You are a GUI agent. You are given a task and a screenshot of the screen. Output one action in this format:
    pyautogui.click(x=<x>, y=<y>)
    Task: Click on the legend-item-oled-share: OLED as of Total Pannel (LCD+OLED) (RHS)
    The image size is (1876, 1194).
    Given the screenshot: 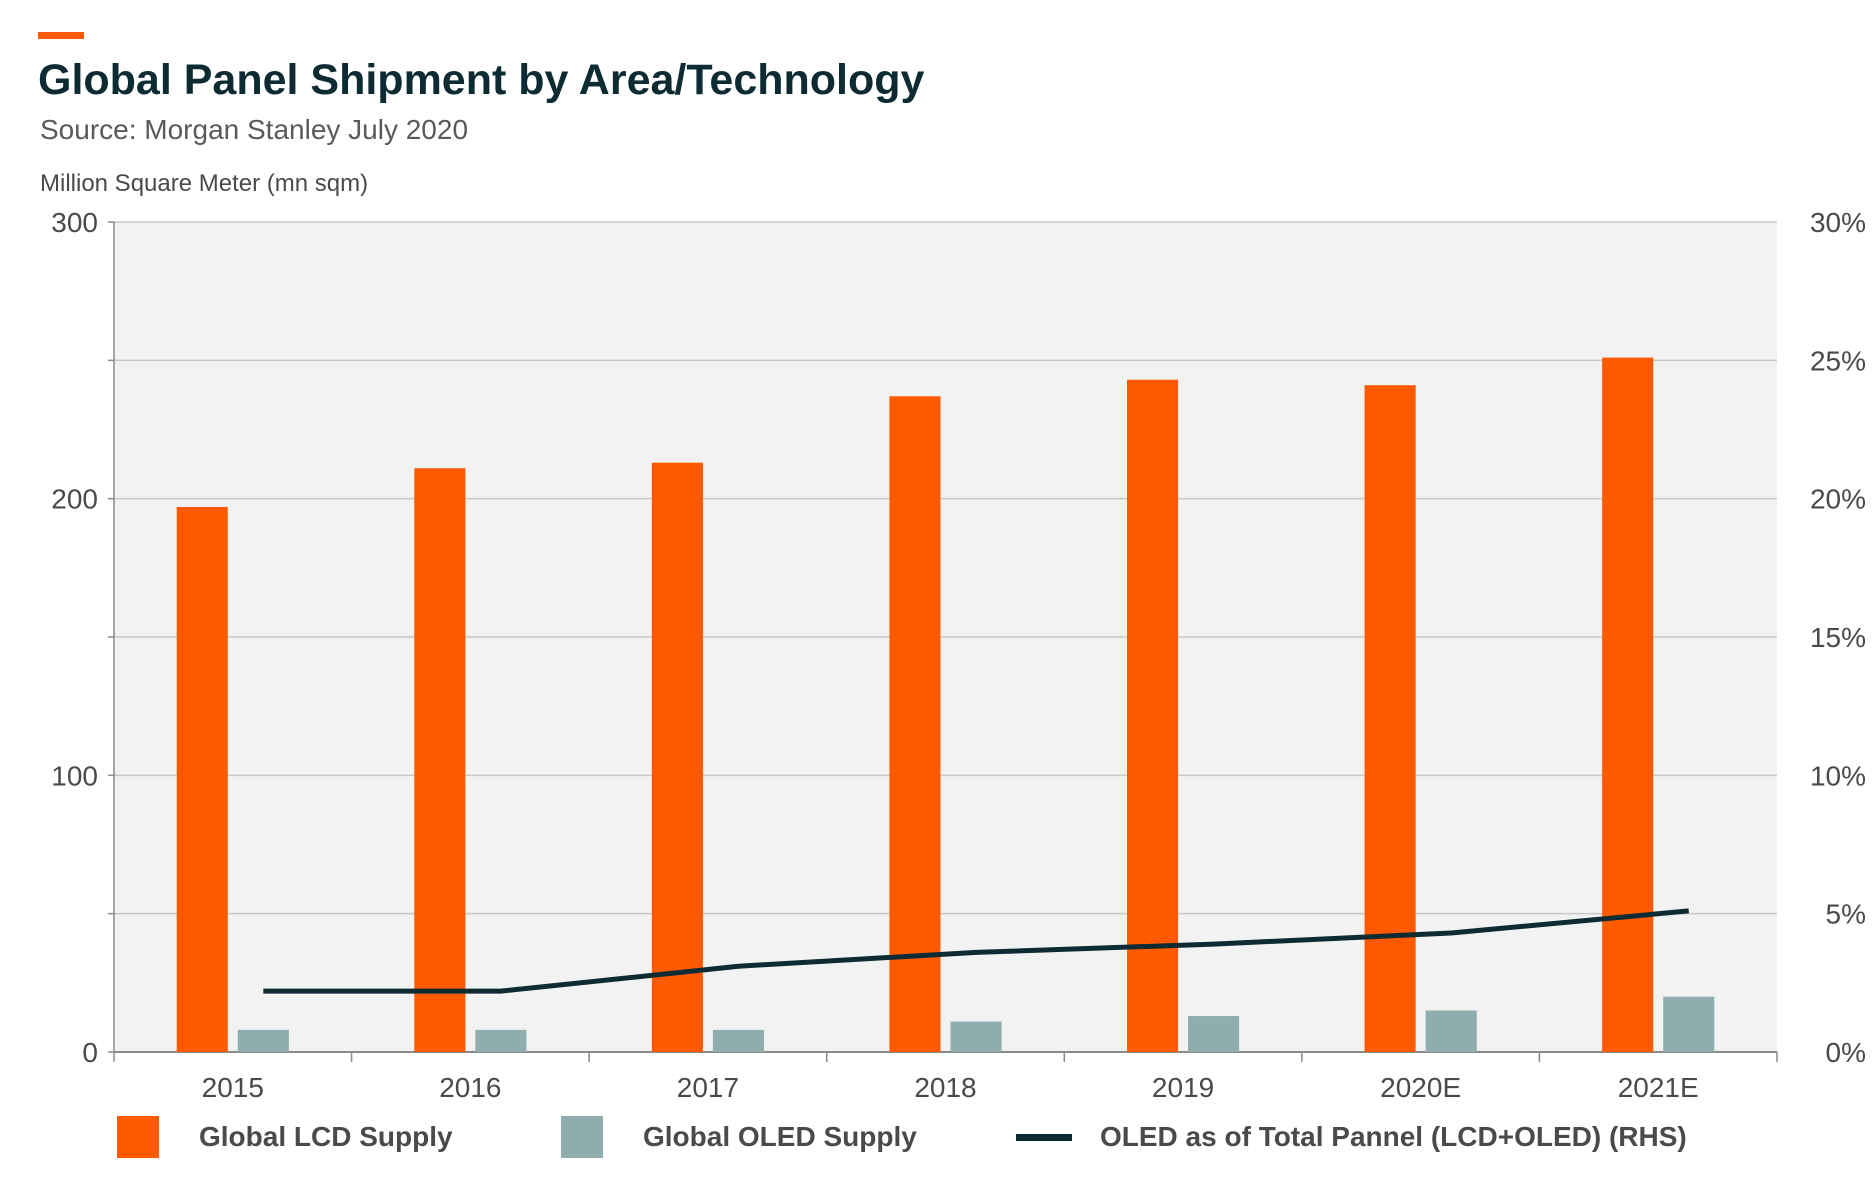 What is the action you would take?
    pyautogui.click(x=1351, y=1137)
    